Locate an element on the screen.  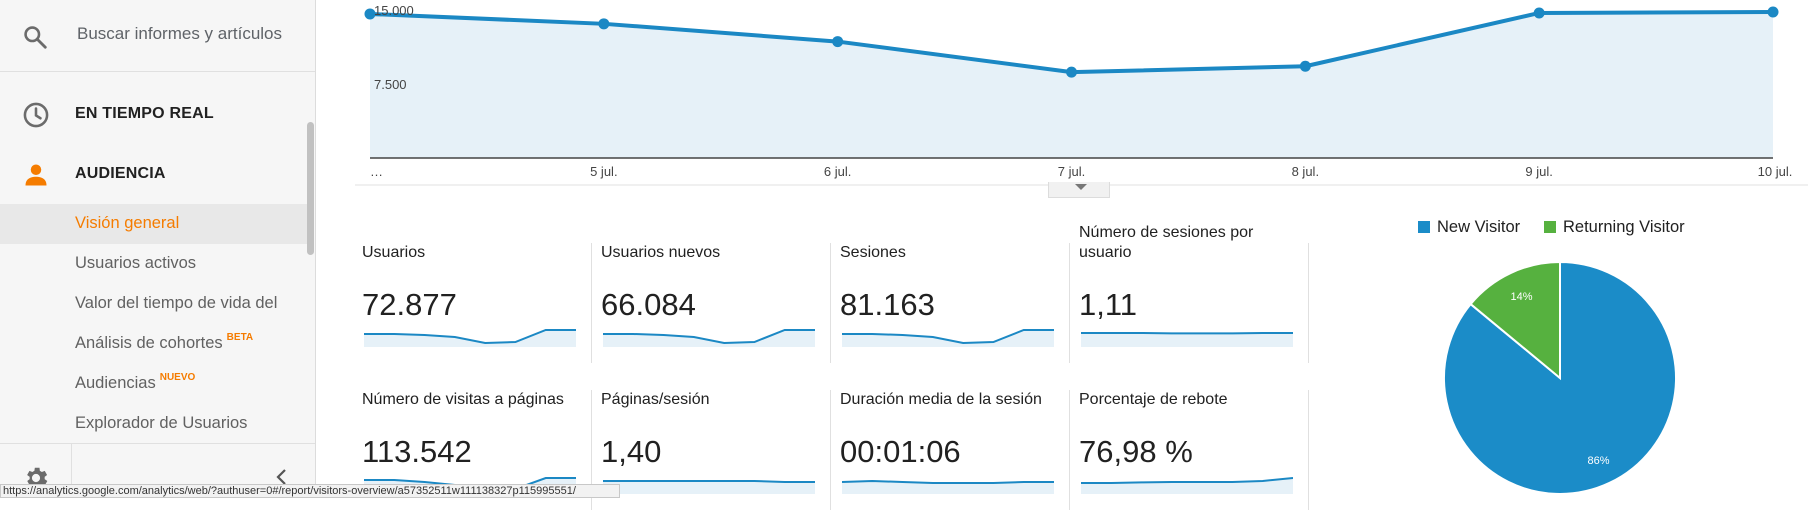
legend-item-new-visitor: New Visitor is located at coordinates (1469, 227).